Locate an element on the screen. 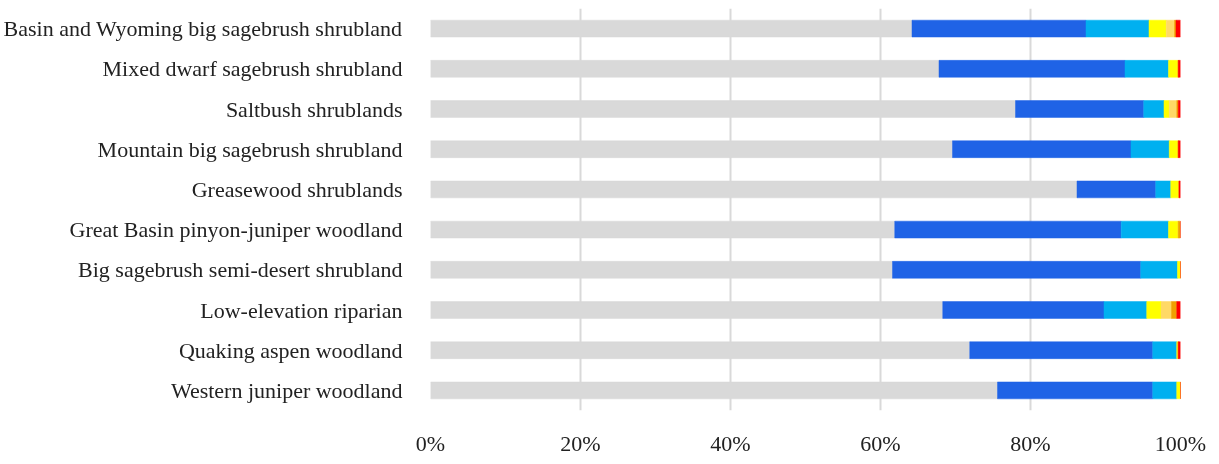  y-tick-label: Big sagebrush semi-desert shrubland is located at coordinates (240, 270).